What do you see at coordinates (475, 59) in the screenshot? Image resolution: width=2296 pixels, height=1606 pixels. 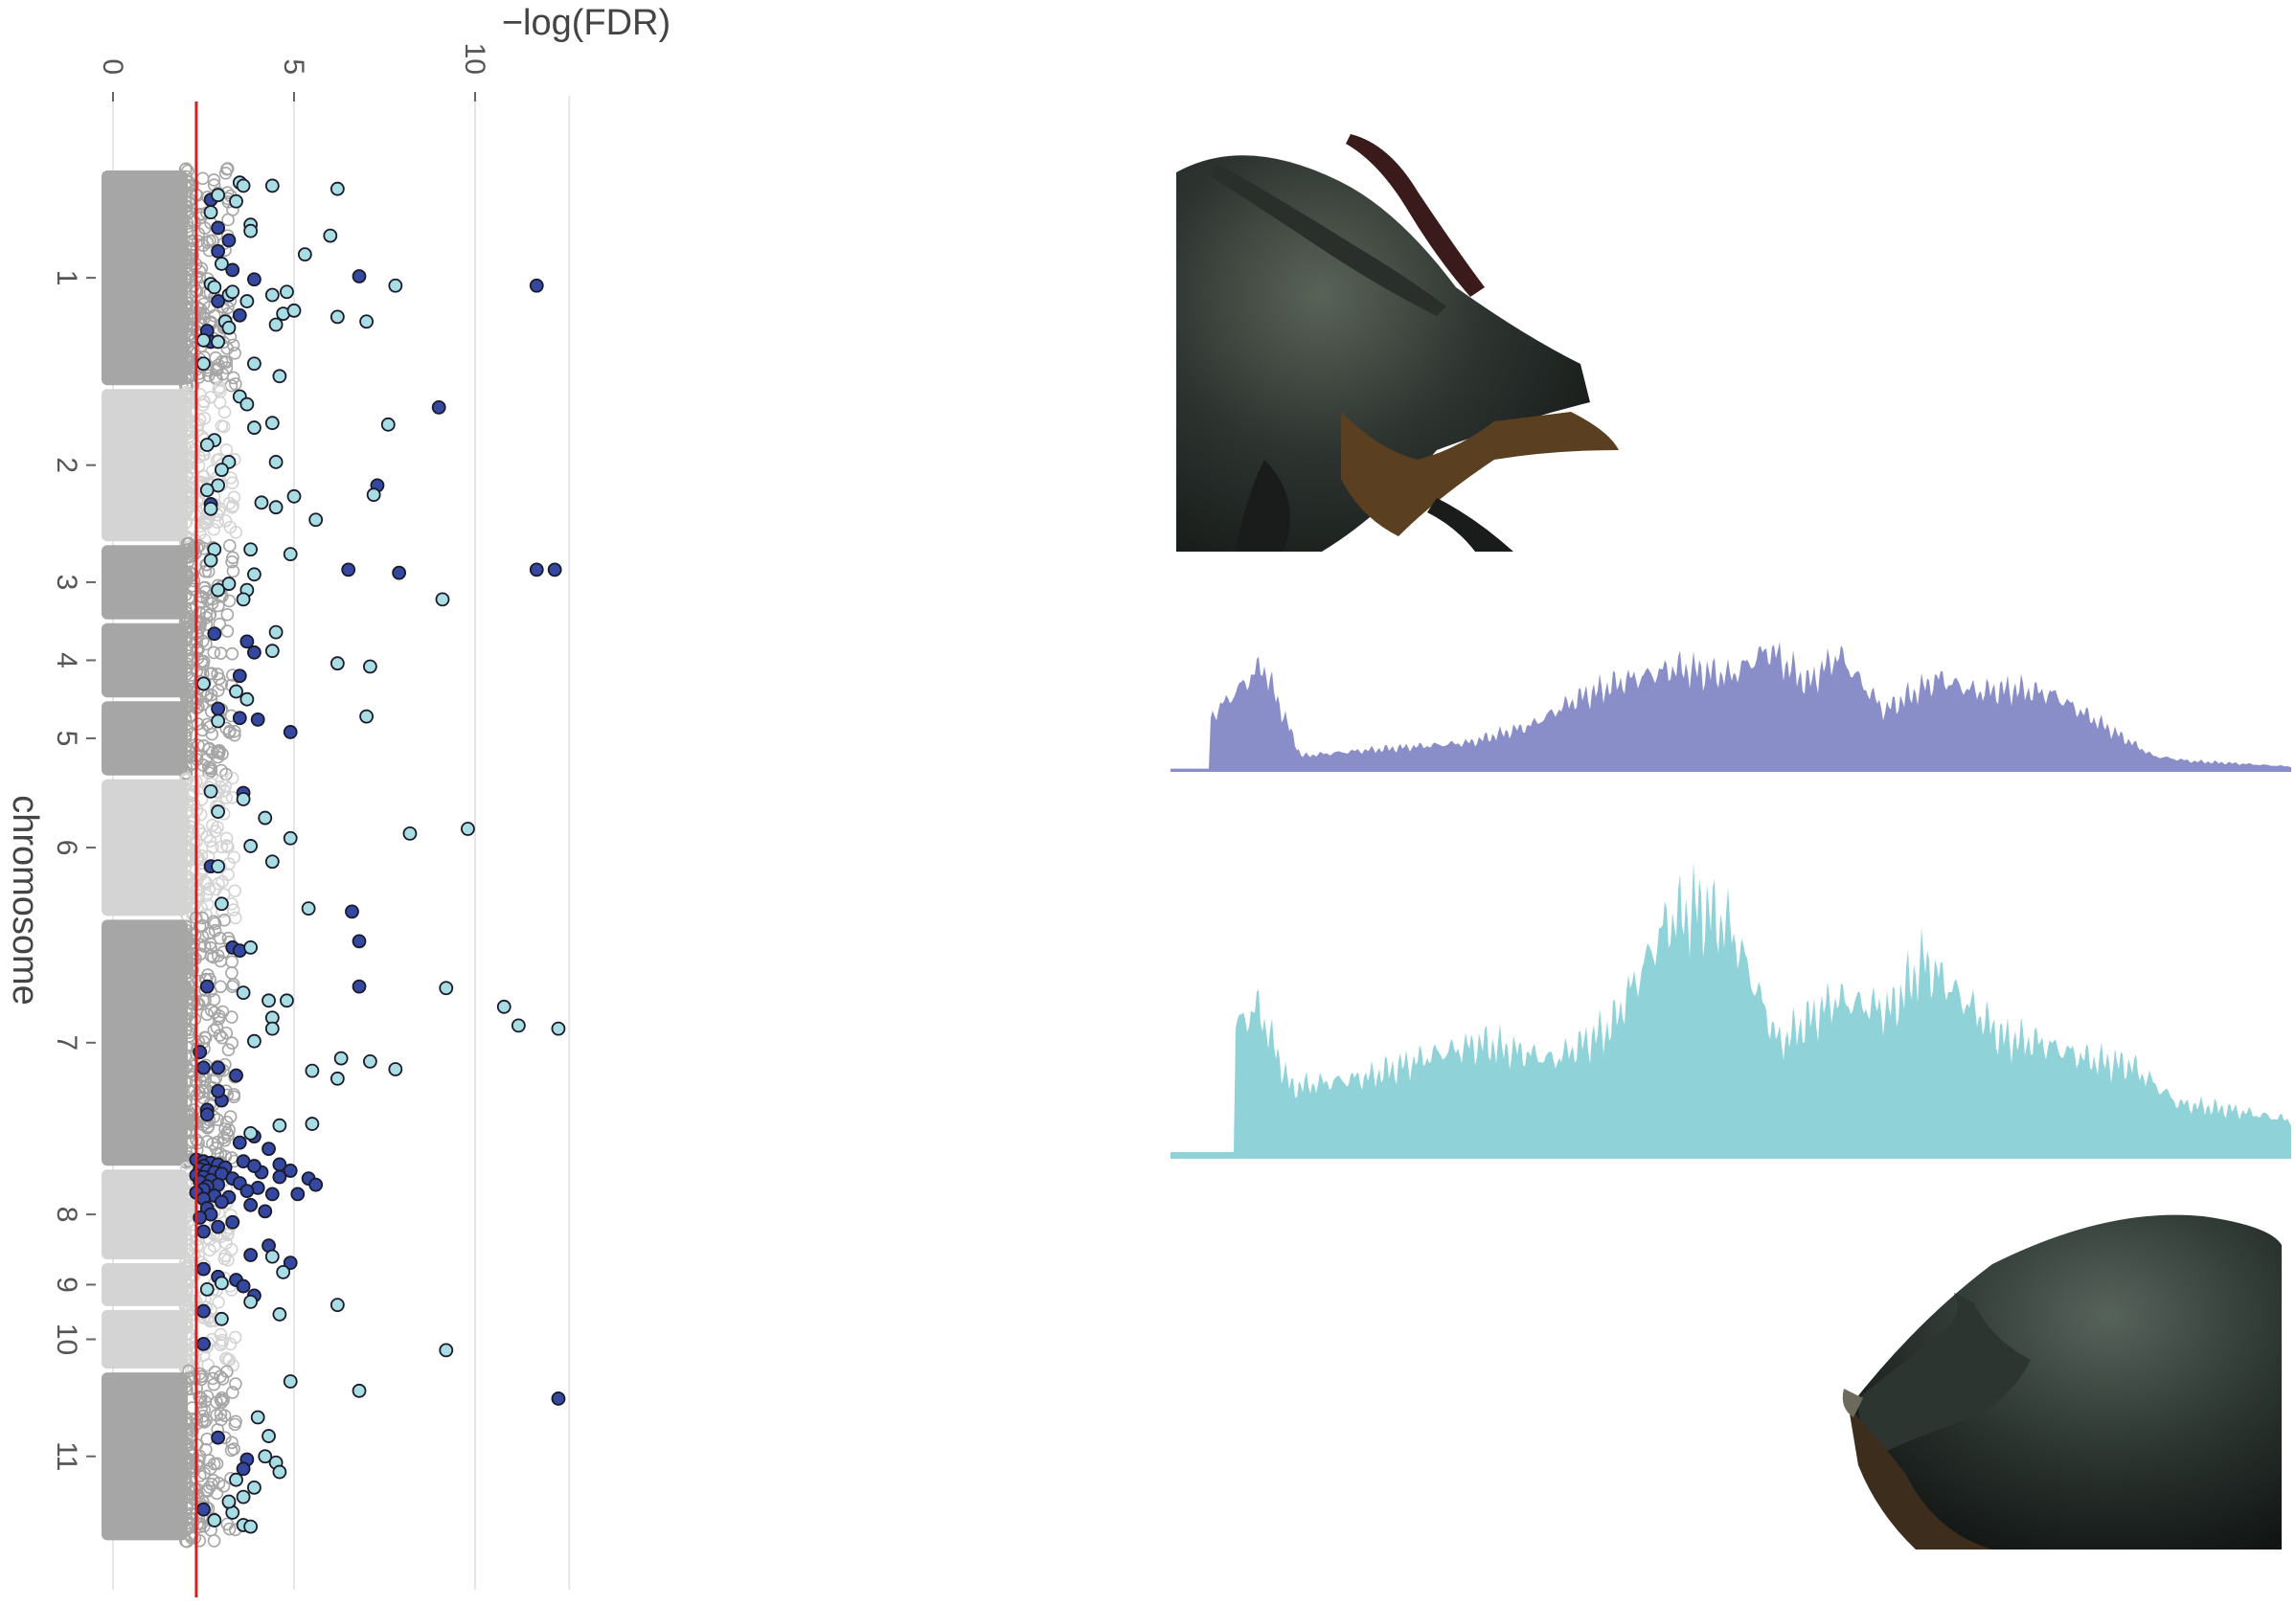 I see `y-tick-label: 10` at bounding box center [475, 59].